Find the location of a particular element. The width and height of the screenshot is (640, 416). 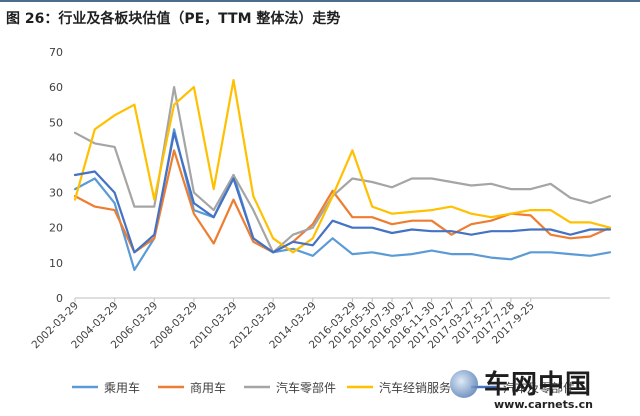

watermark-url: www.carnets.cn is located at coordinates (543, 404).